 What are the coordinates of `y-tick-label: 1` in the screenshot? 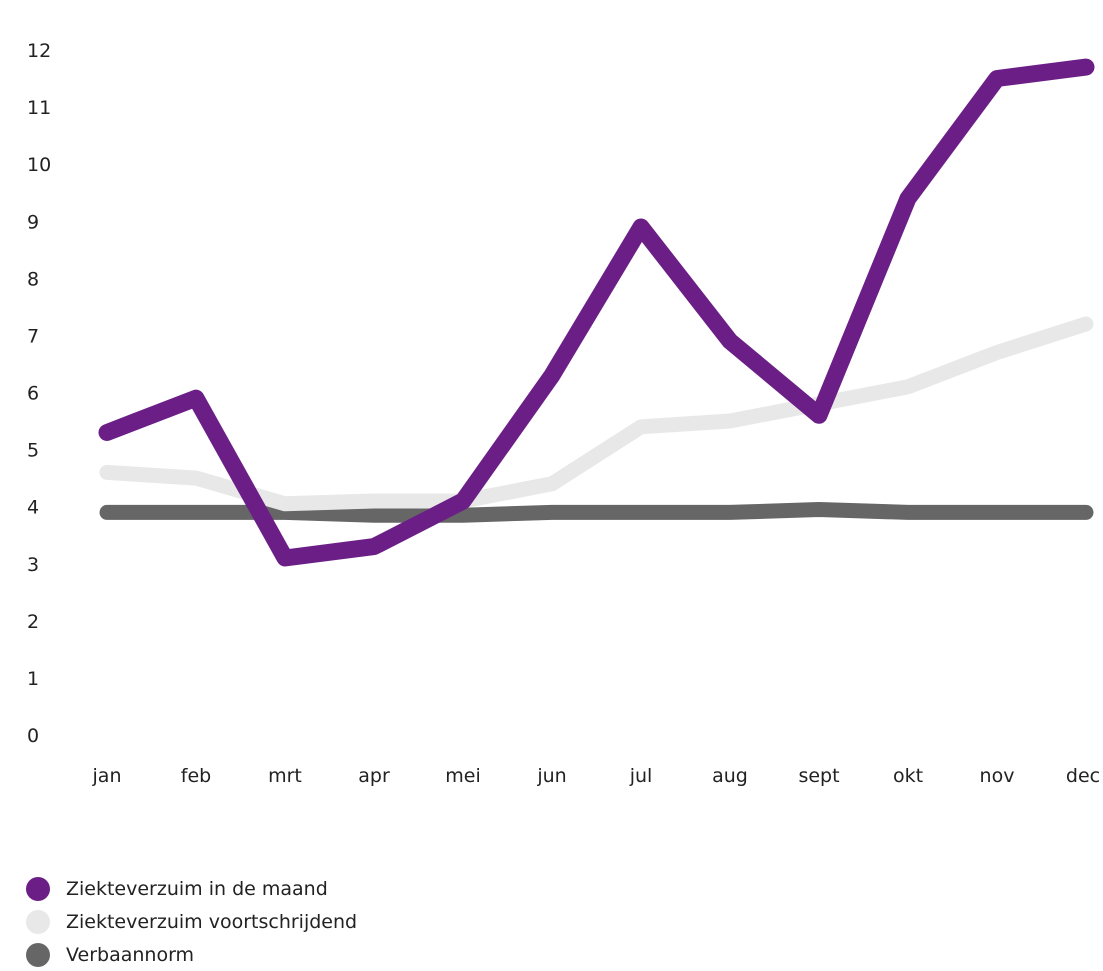 It's located at (33, 679).